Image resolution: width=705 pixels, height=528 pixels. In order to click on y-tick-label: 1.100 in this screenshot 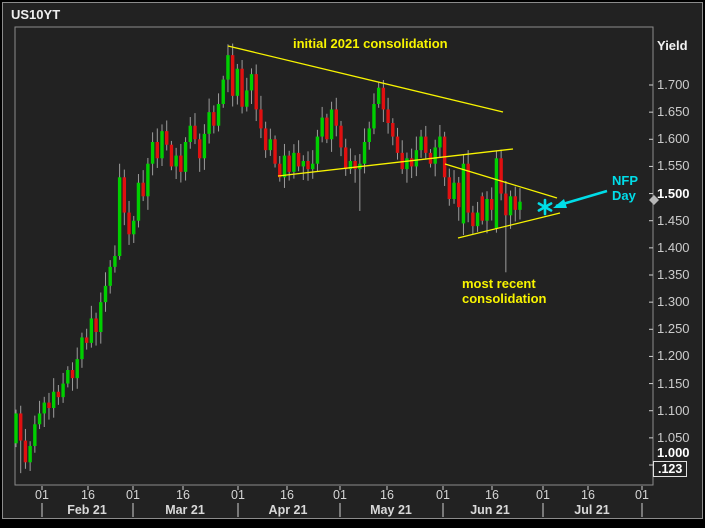, I will do `click(673, 410)`.